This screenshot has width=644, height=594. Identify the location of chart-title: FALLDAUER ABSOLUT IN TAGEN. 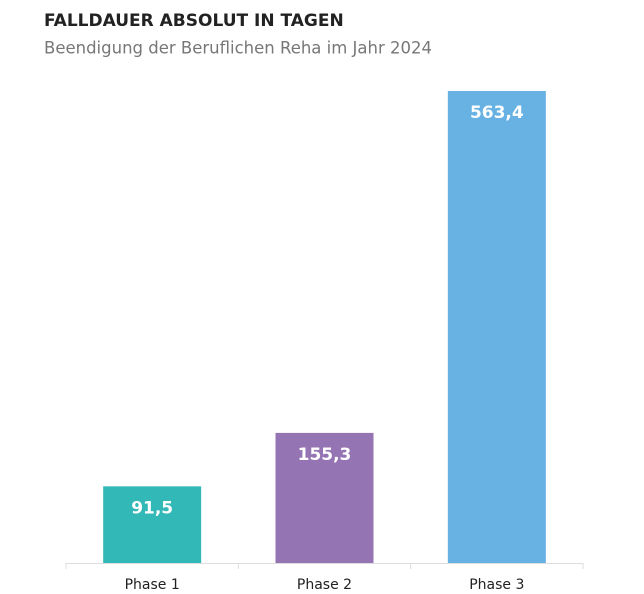
(194, 21).